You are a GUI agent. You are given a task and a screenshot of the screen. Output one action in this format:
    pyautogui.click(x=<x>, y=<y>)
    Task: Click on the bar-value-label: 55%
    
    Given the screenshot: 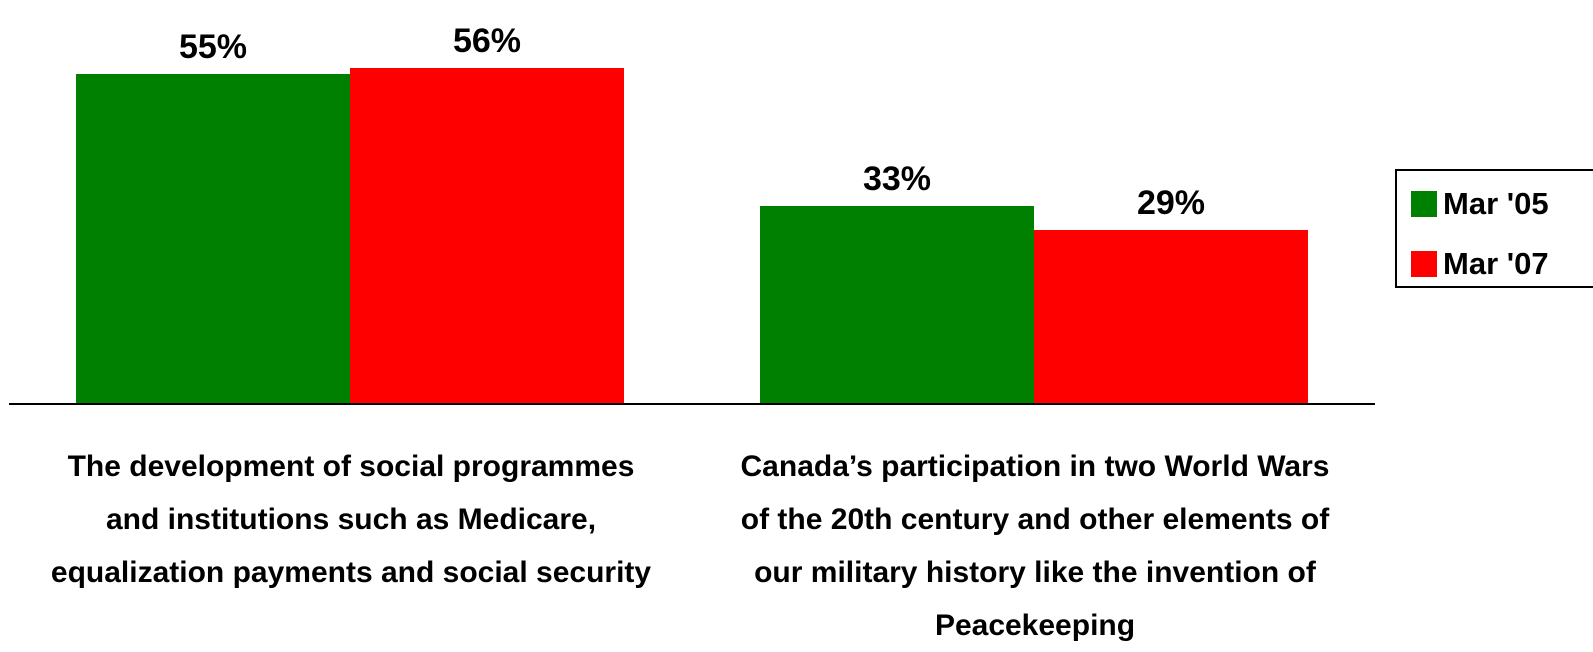 What is the action you would take?
    pyautogui.click(x=213, y=47)
    